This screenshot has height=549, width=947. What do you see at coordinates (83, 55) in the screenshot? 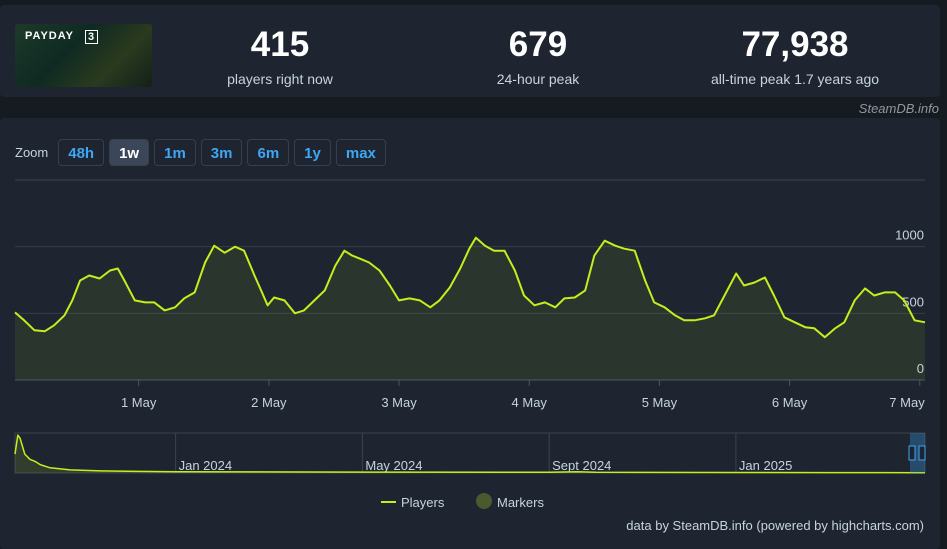
I see `game-image: PAYDAY 3` at bounding box center [83, 55].